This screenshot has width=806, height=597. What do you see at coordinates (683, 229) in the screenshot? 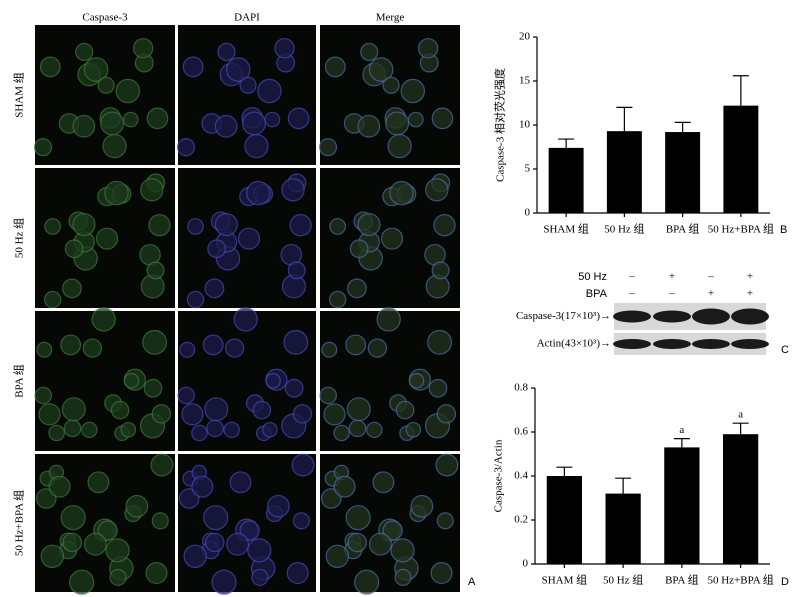
I see `x-tick-label: BPA 组` at bounding box center [683, 229].